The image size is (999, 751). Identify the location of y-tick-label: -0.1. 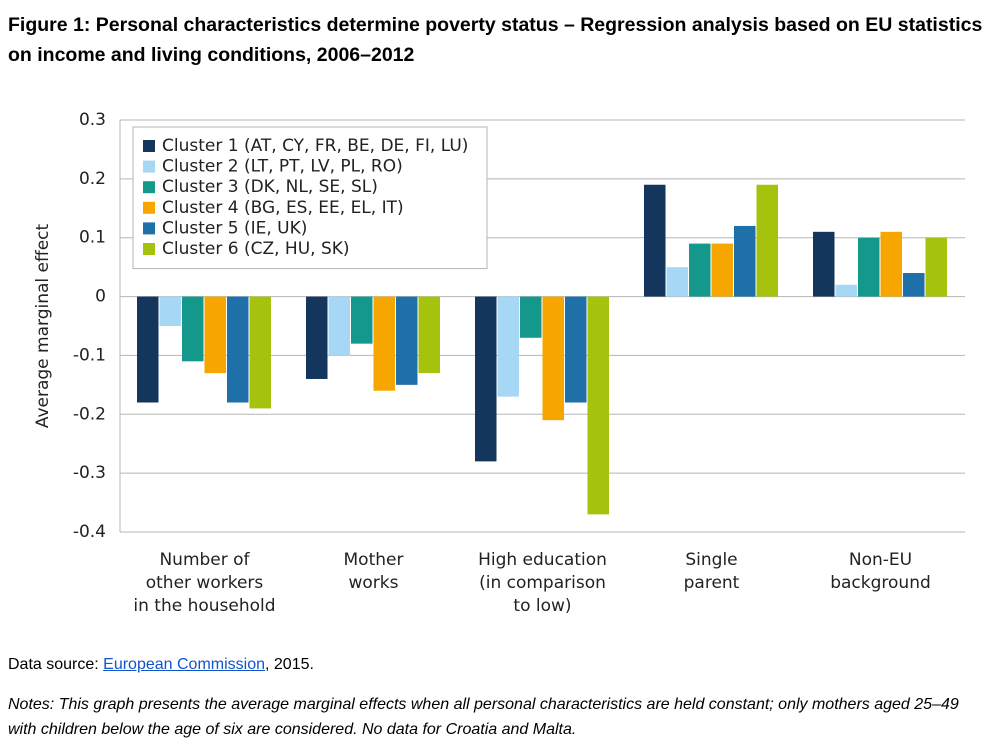
(89, 355).